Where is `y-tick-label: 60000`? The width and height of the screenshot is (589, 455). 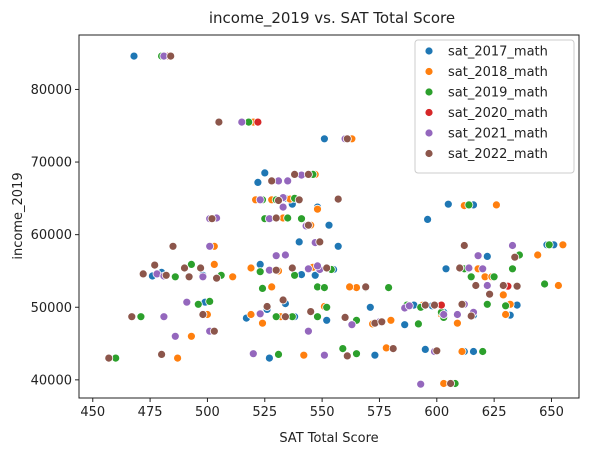 y-tick-label: 60000 is located at coordinates (51, 235).